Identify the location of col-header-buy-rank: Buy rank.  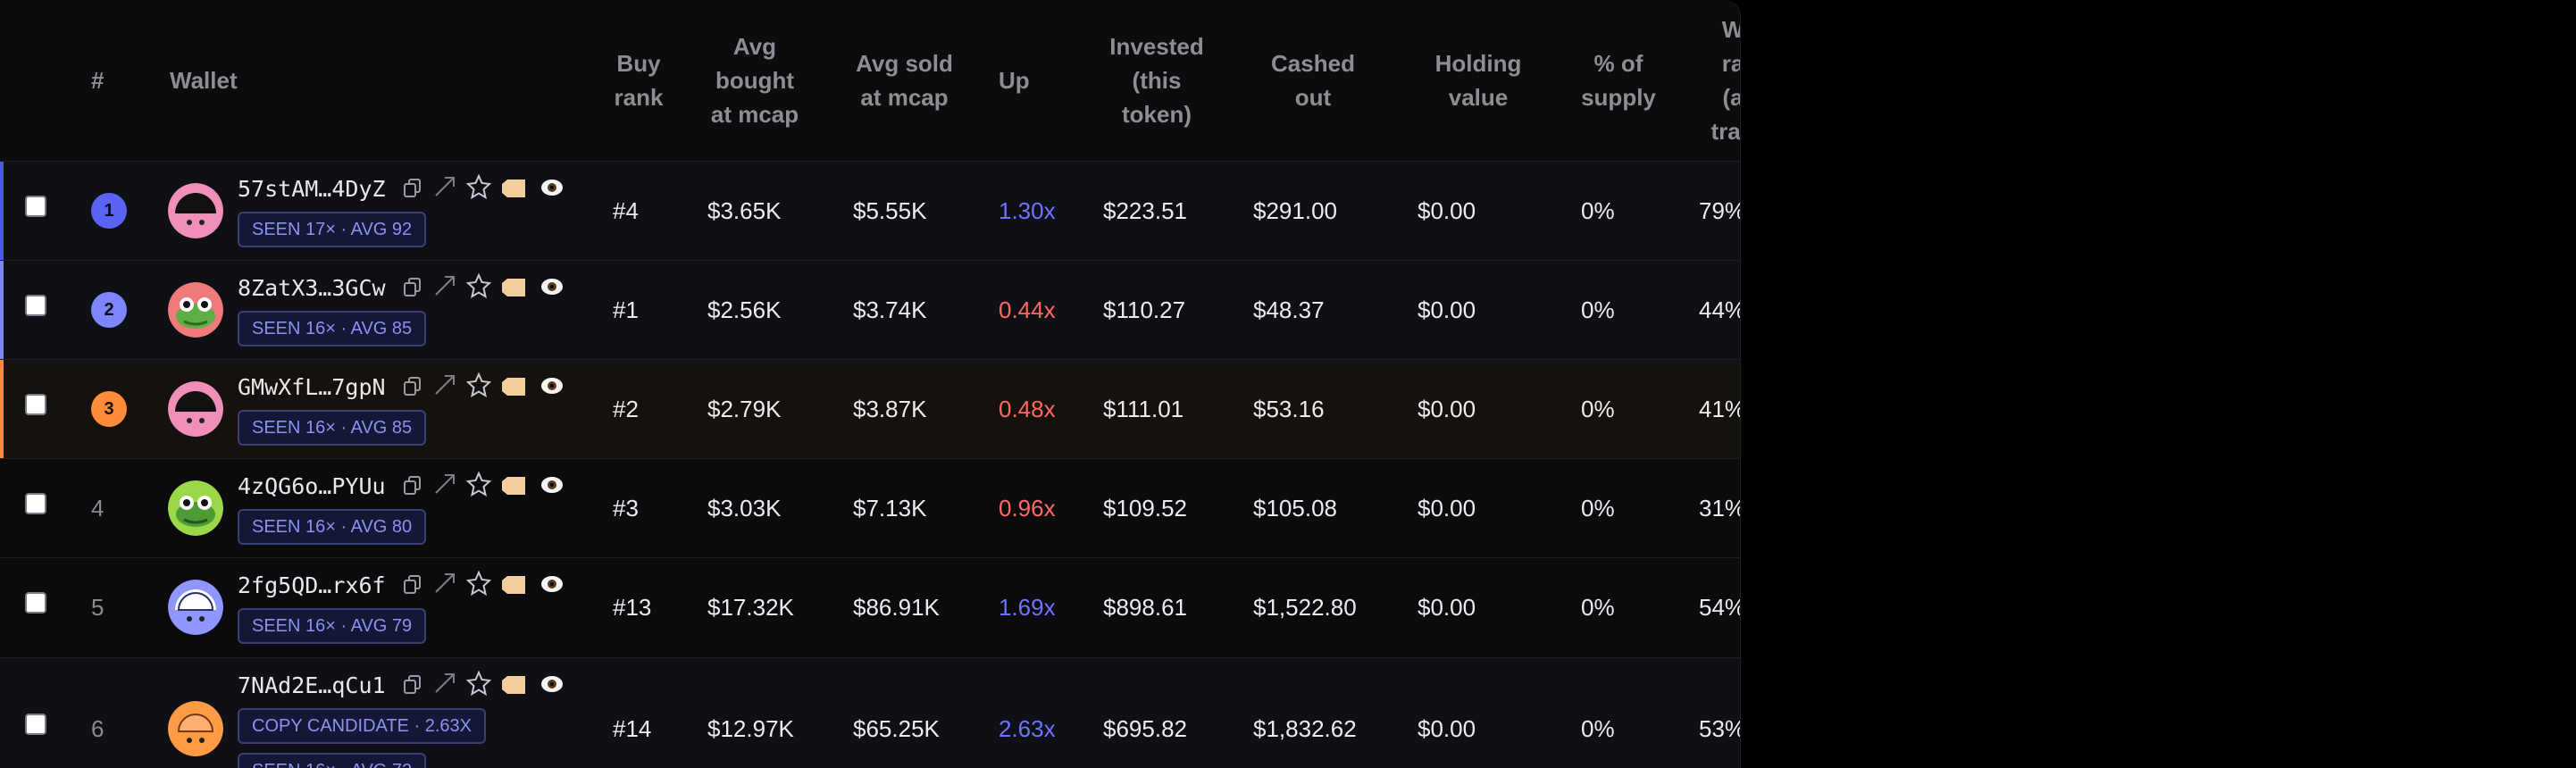
(639, 80).